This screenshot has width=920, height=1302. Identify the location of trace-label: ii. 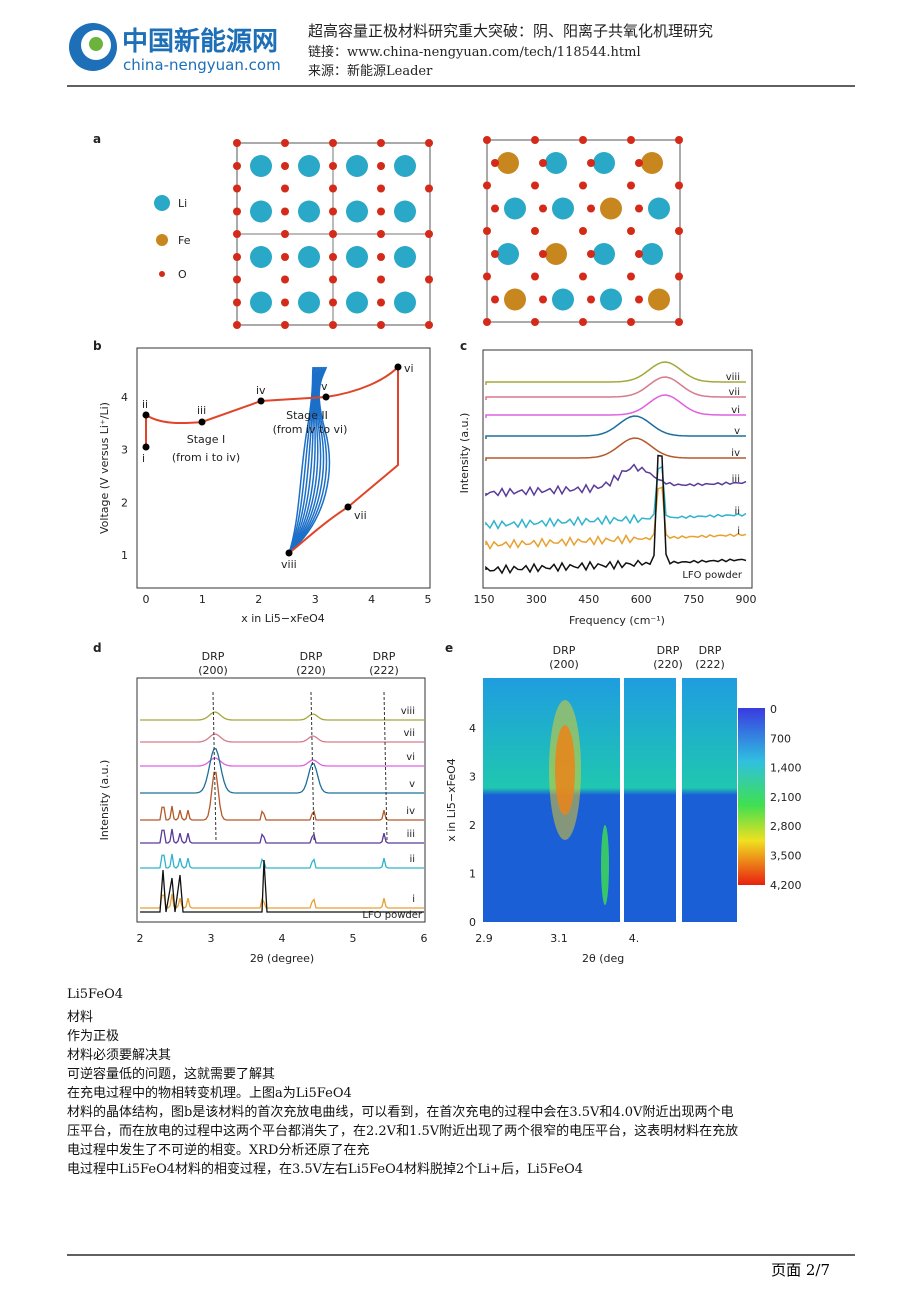
(412, 859).